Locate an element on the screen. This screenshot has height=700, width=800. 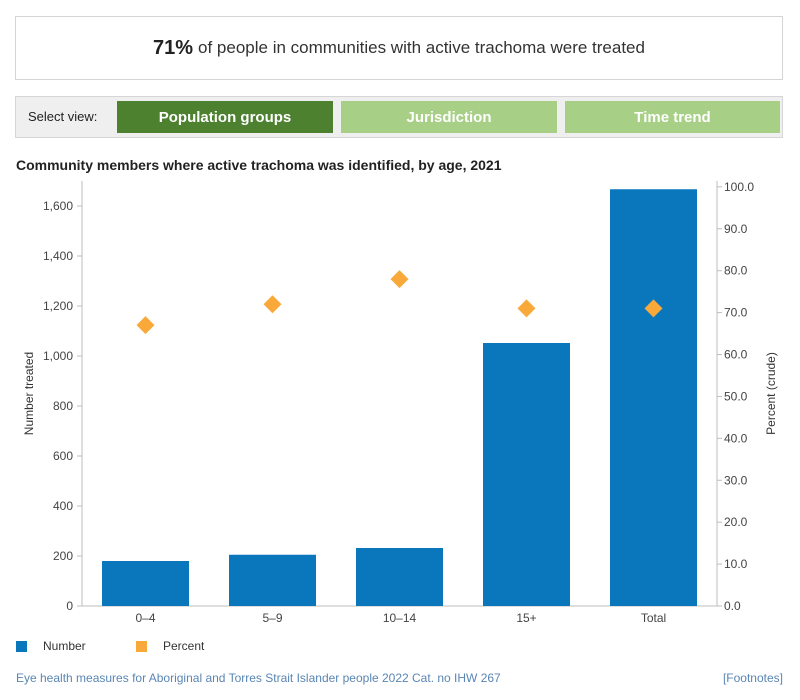
legend-percent-label: Percent is located at coordinates (184, 646).